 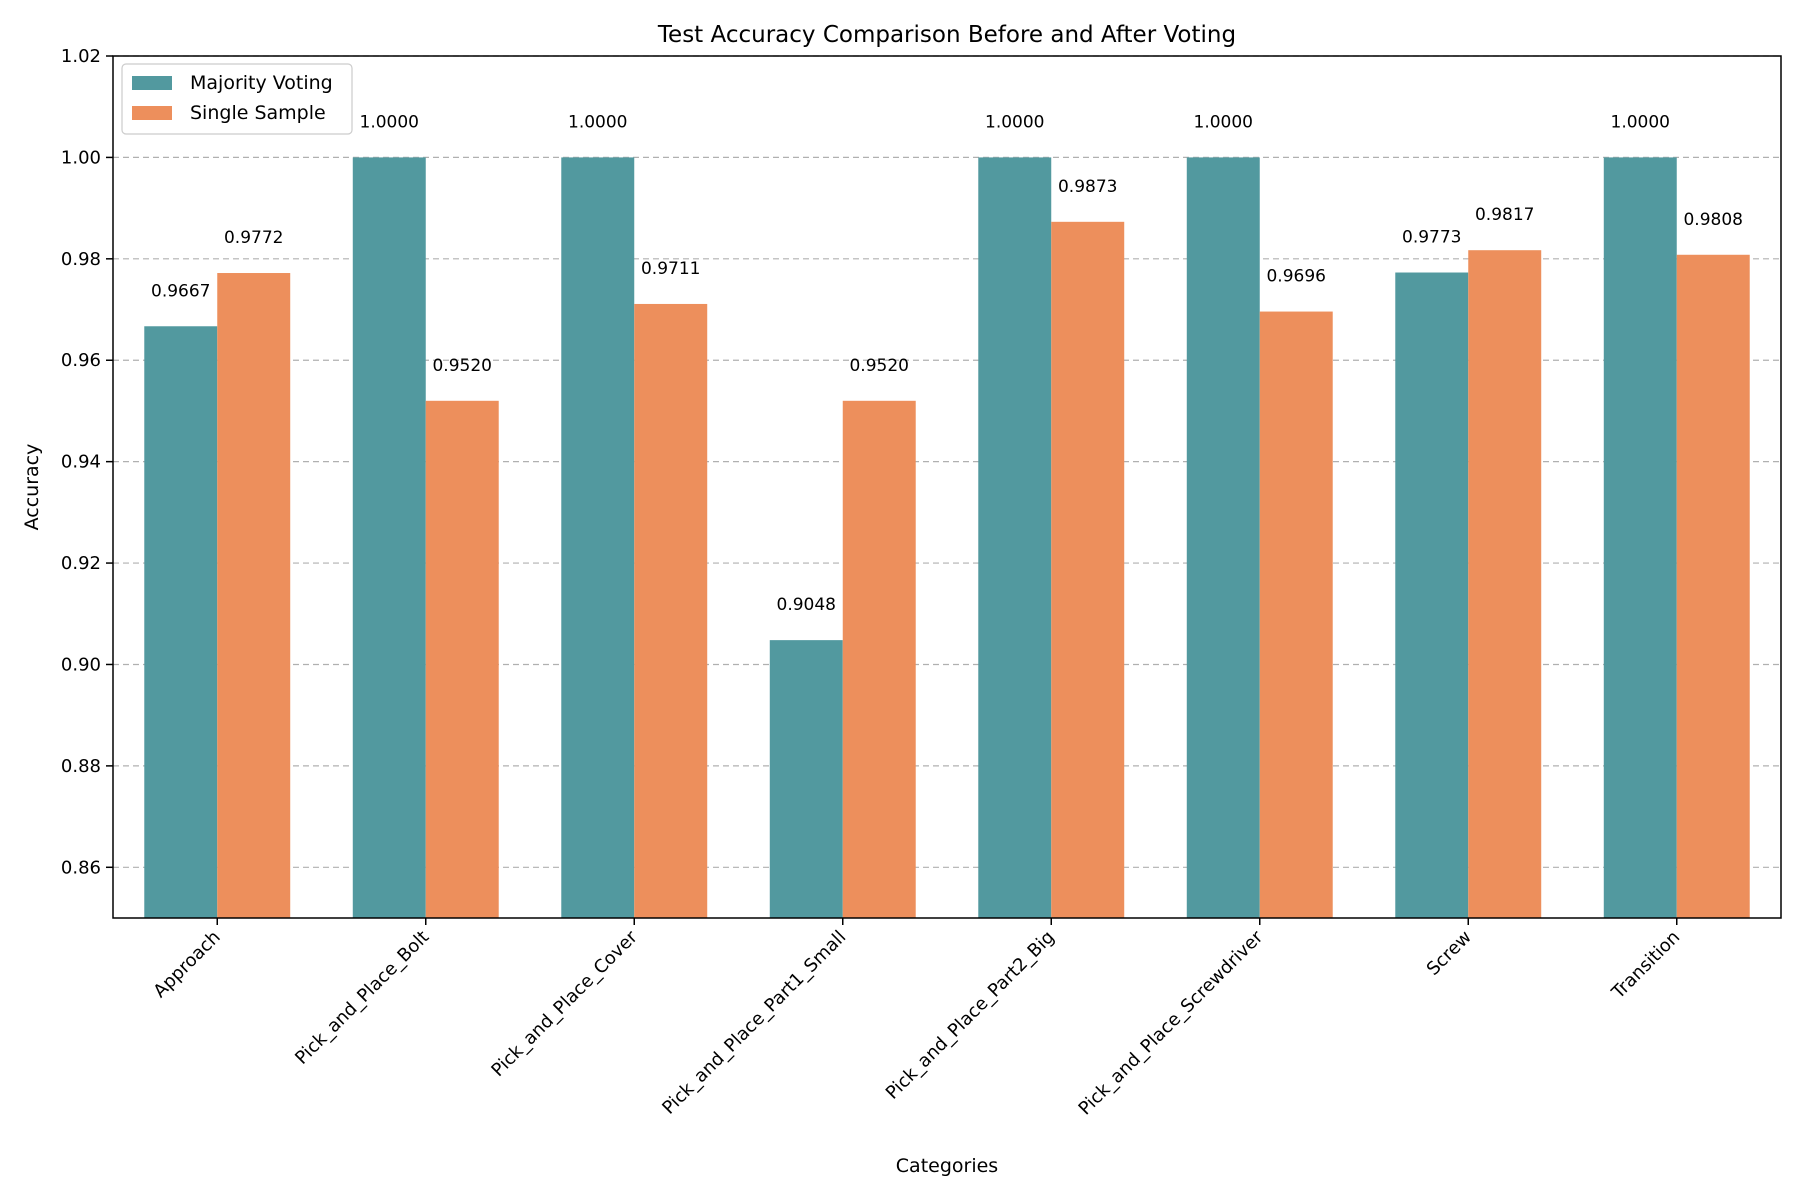 I want to click on bar-value-label: 0.9808, so click(x=1712, y=220).